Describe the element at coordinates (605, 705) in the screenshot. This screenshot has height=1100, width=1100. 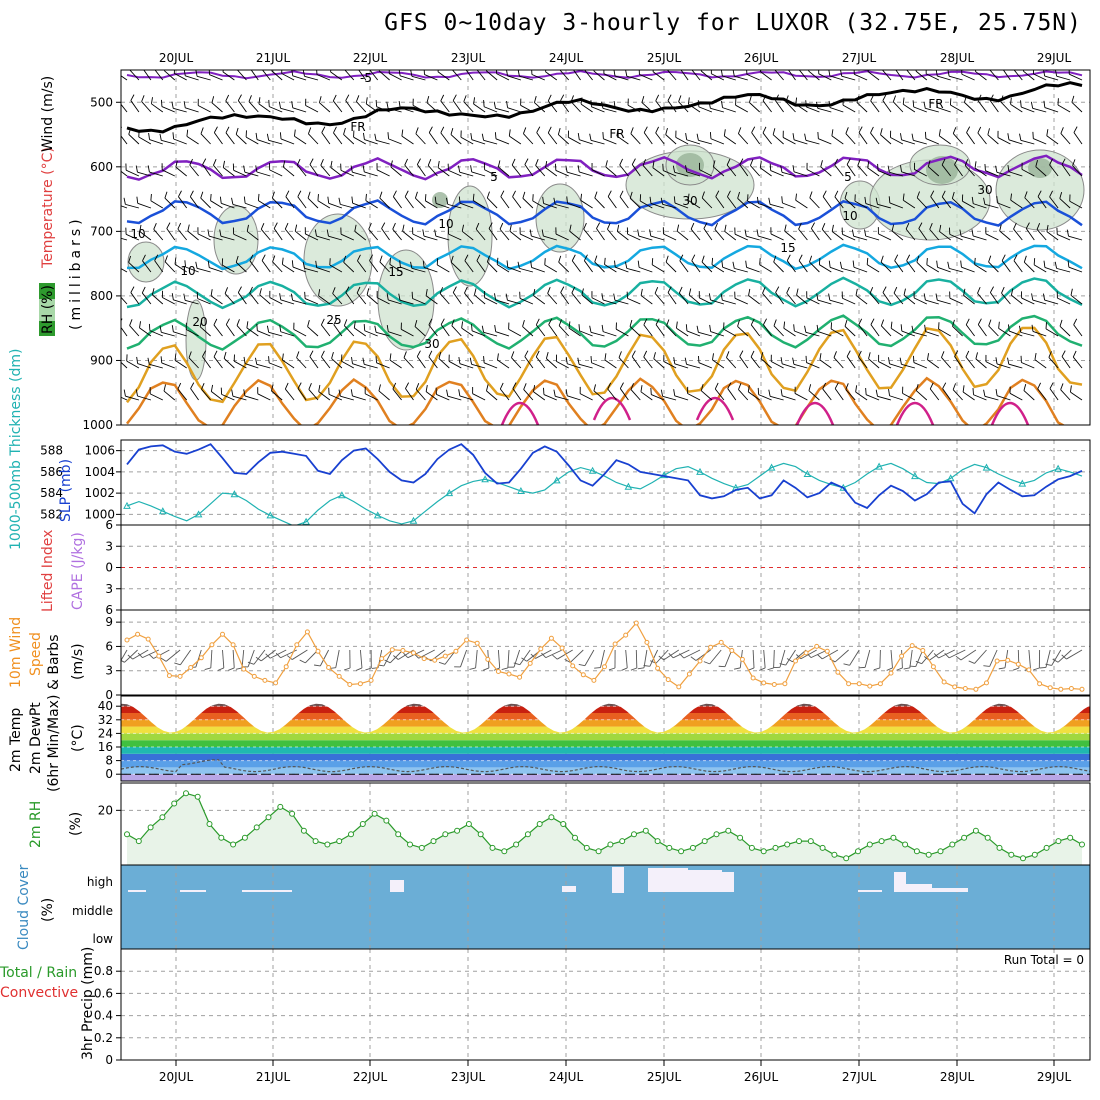
I see `temperature-band` at that location.